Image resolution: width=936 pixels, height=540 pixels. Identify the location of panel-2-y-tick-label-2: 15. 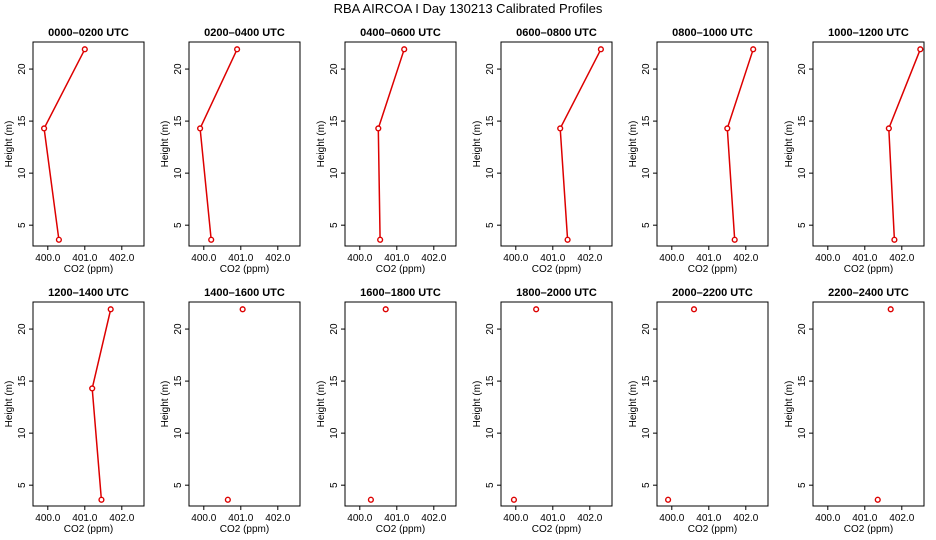
(178, 121).